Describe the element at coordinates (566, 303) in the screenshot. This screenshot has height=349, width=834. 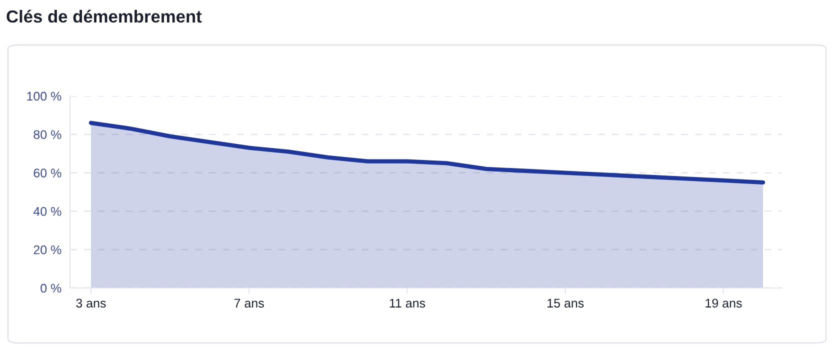
I see `x-tick-label: 15 ans` at that location.